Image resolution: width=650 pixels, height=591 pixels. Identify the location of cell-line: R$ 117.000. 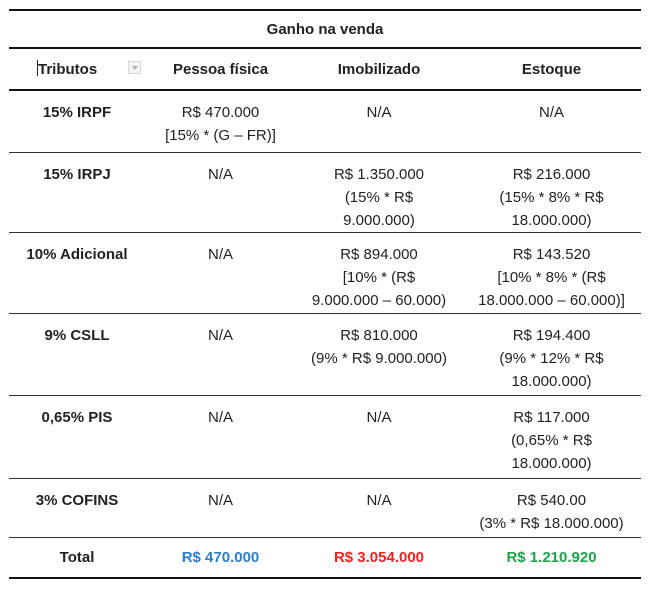
(551, 417).